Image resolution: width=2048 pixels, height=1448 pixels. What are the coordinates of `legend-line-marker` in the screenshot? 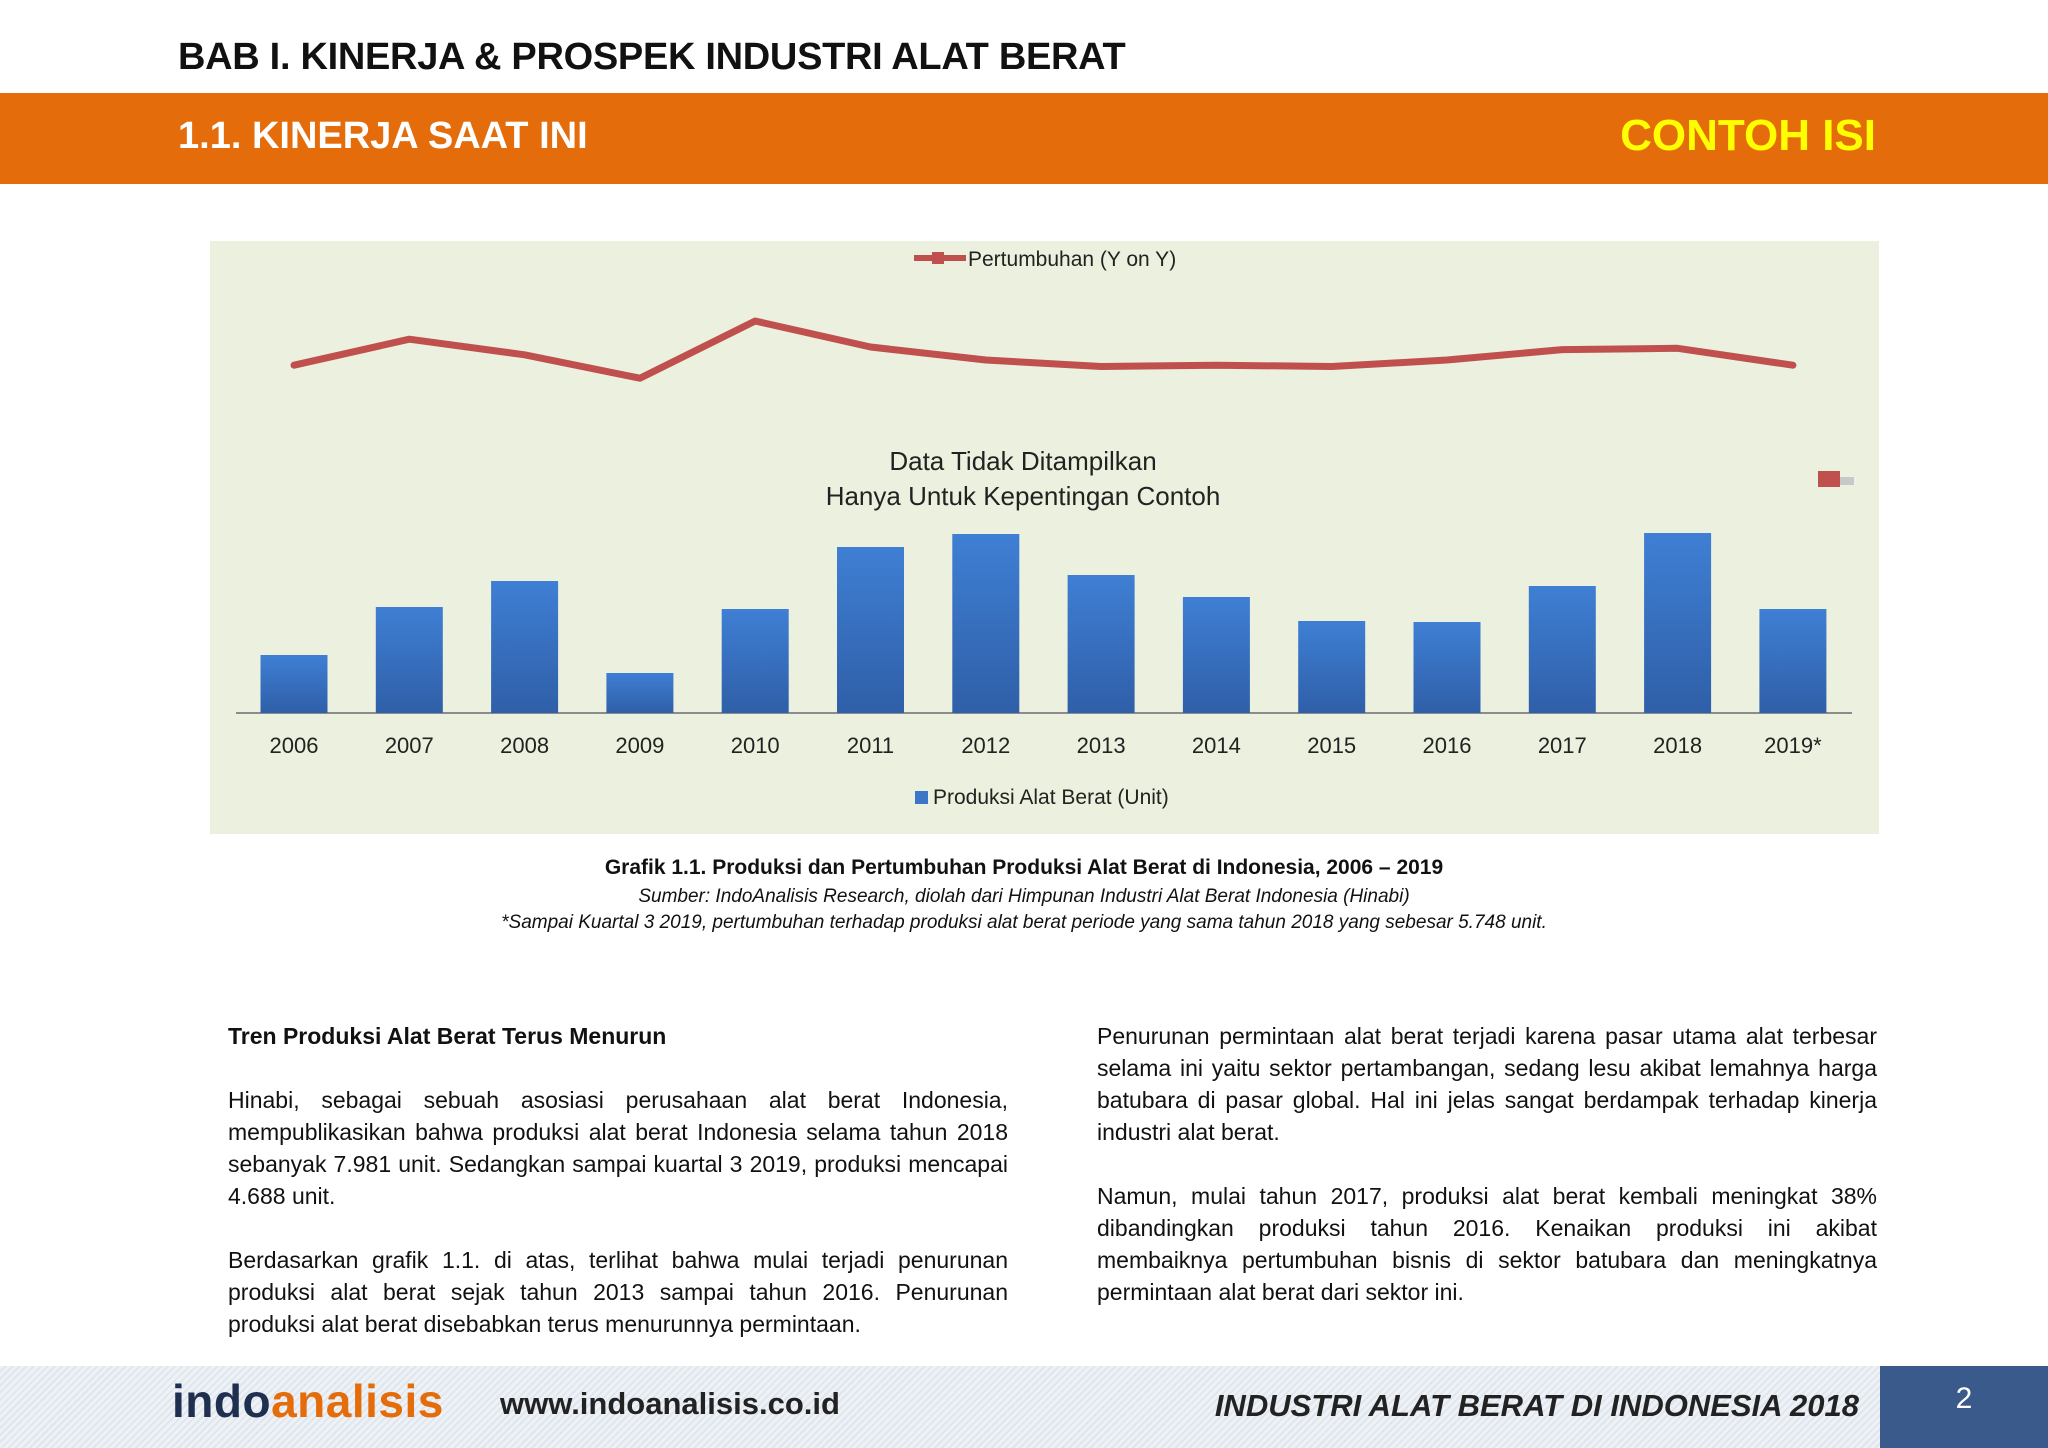 It's located at (938, 258).